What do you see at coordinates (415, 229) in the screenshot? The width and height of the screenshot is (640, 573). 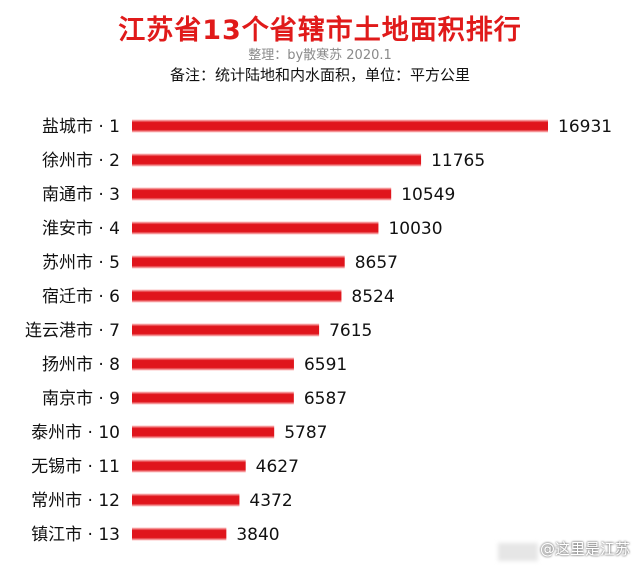 I see `value-label: 10030` at bounding box center [415, 229].